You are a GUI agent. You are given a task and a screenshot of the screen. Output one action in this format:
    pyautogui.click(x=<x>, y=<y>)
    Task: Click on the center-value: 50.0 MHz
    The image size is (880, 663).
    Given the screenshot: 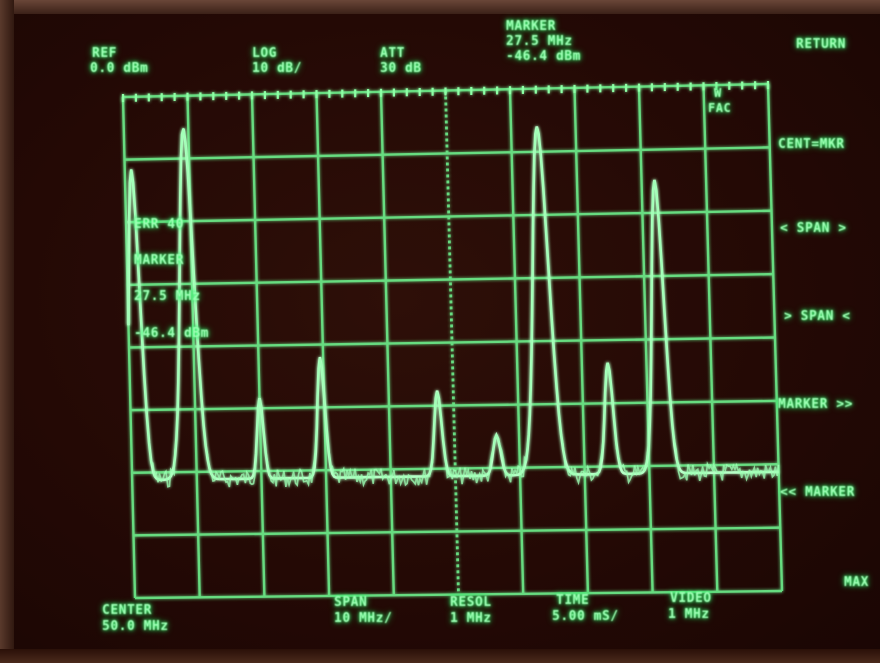 What is the action you would take?
    pyautogui.click(x=135, y=626)
    